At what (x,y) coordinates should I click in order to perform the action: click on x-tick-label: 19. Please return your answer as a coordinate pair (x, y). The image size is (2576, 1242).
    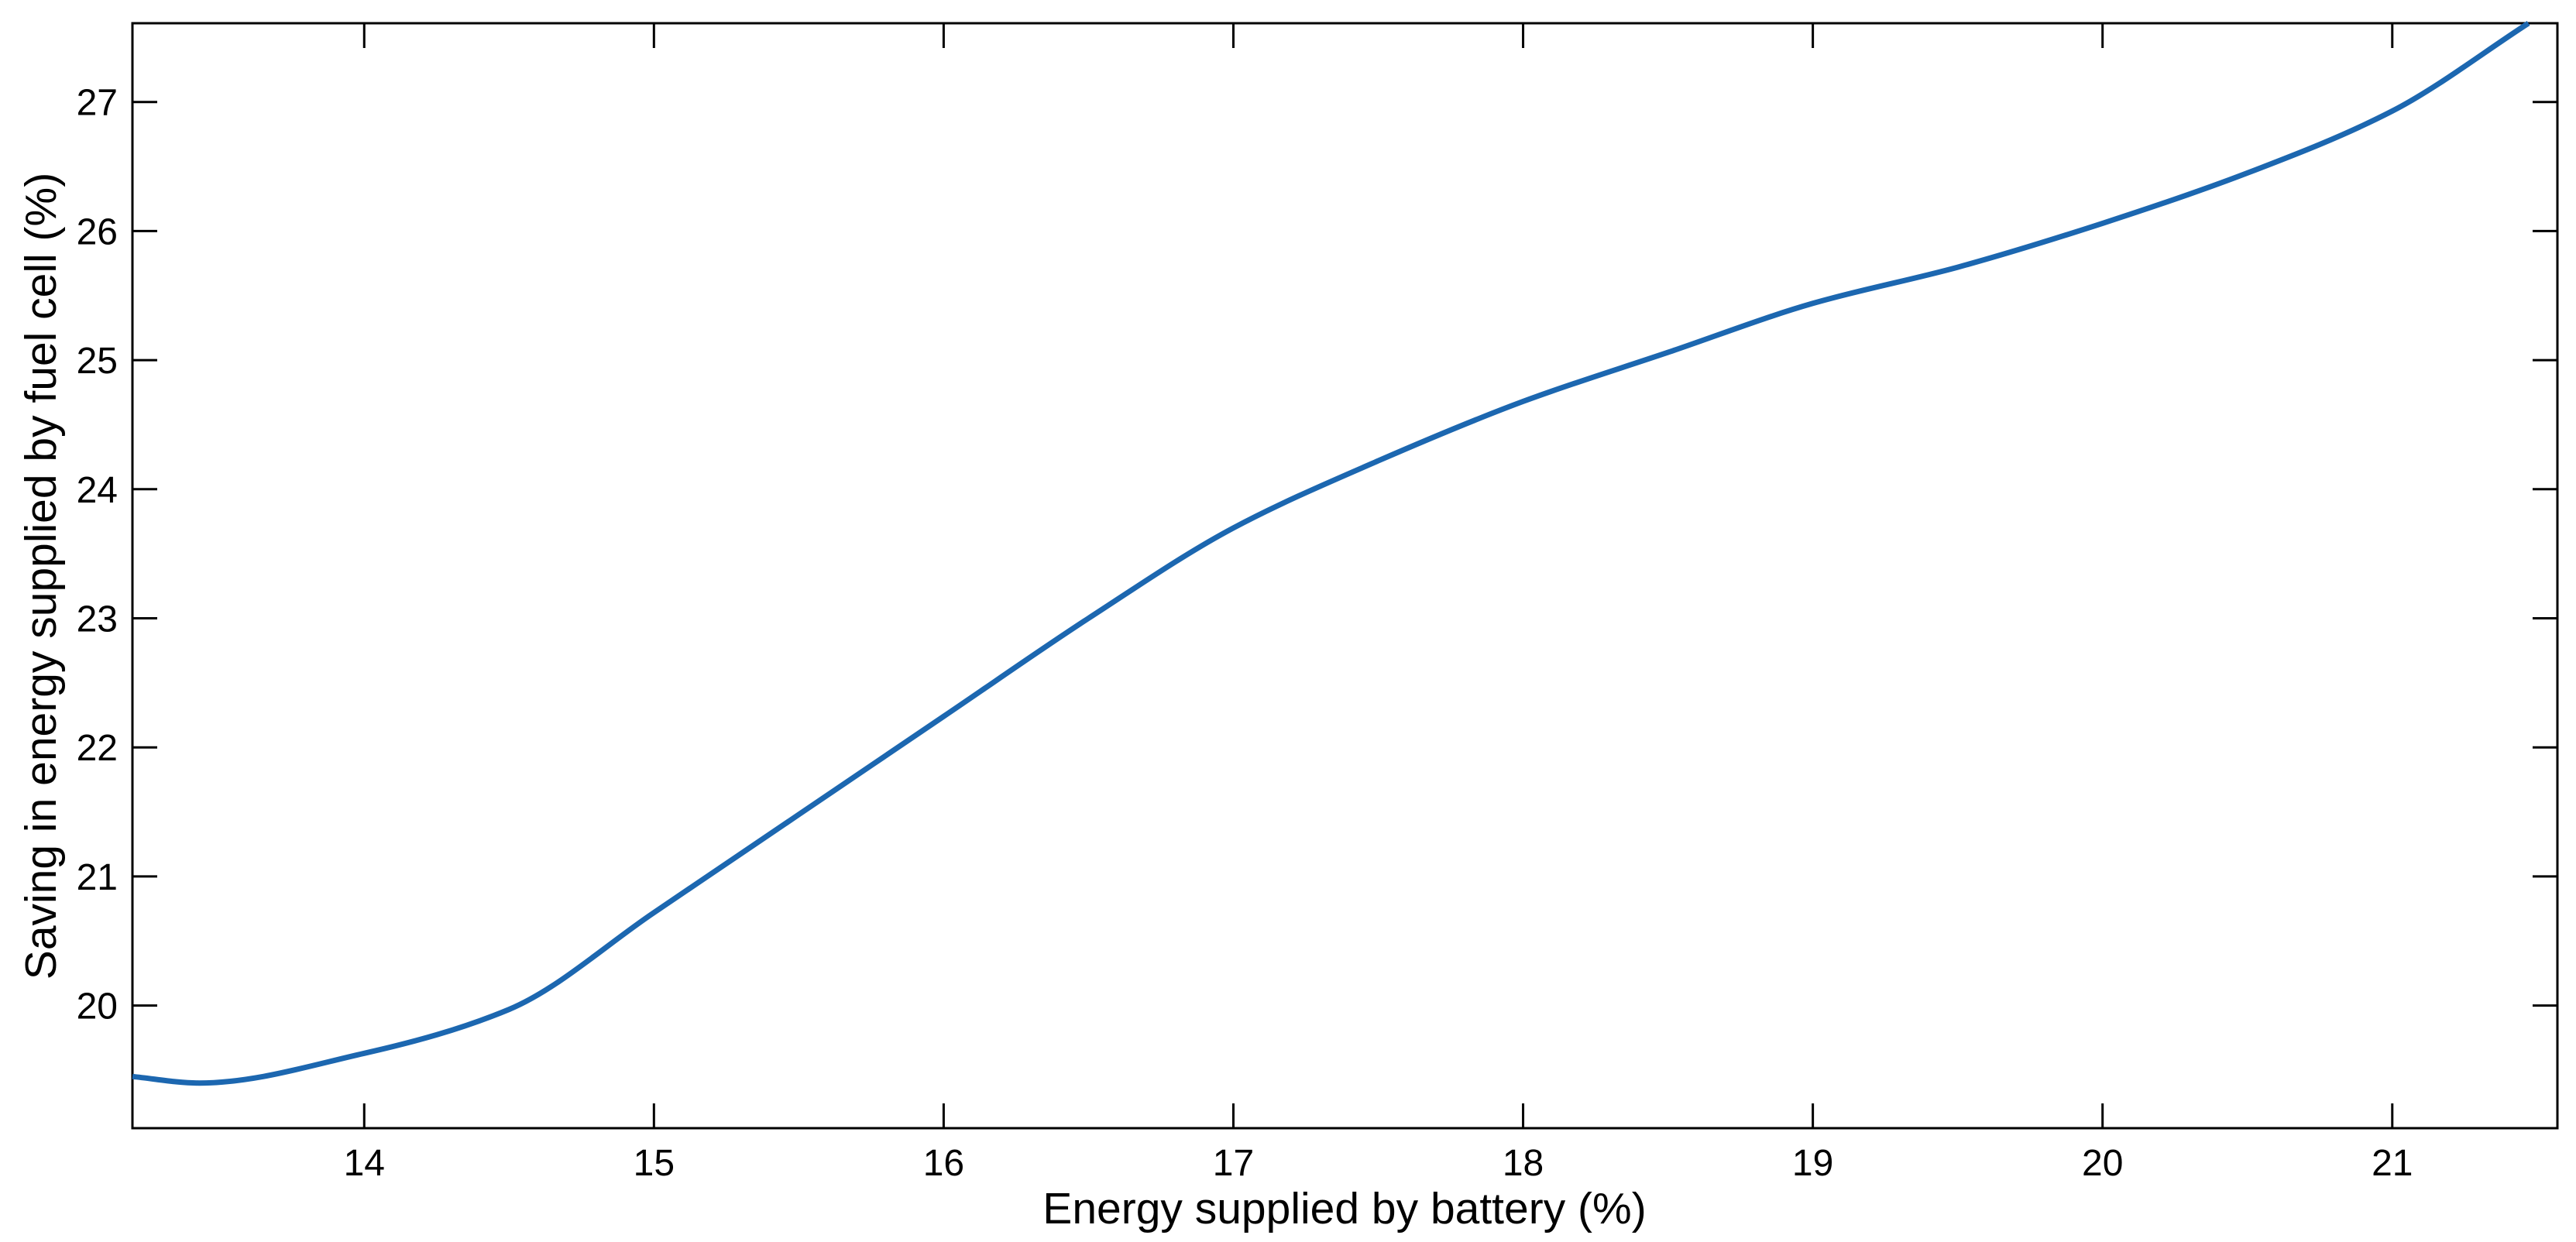
    Looking at the image, I should click on (1812, 1163).